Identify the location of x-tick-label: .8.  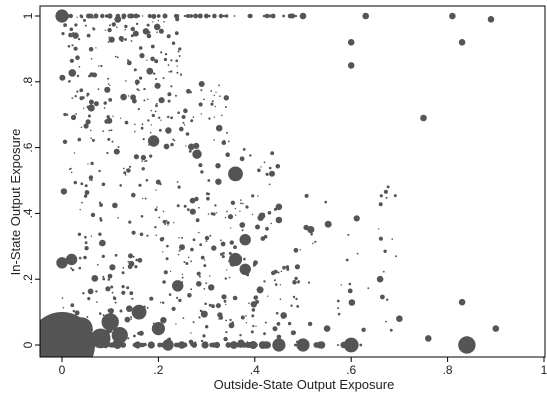
(448, 370).